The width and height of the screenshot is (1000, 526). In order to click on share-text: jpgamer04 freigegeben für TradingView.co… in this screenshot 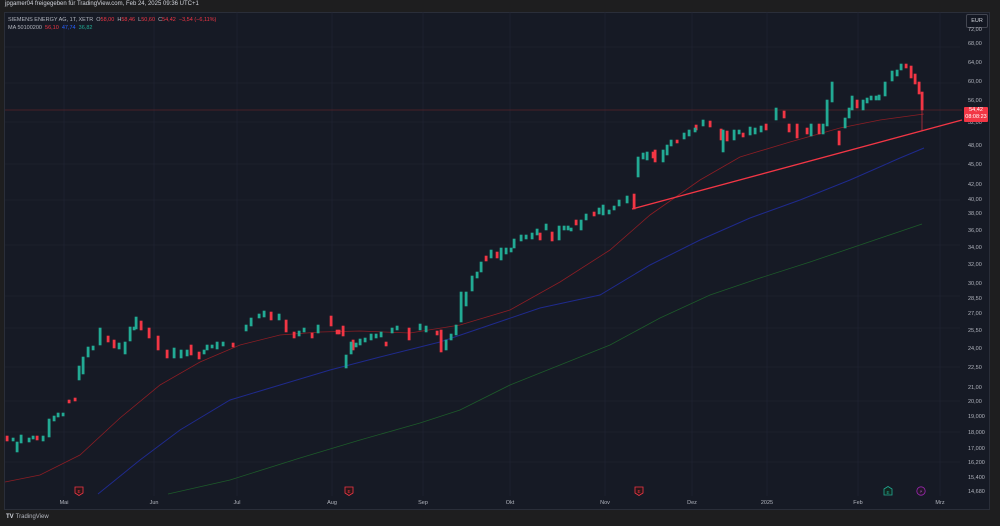, I will do `click(102, 4)`.